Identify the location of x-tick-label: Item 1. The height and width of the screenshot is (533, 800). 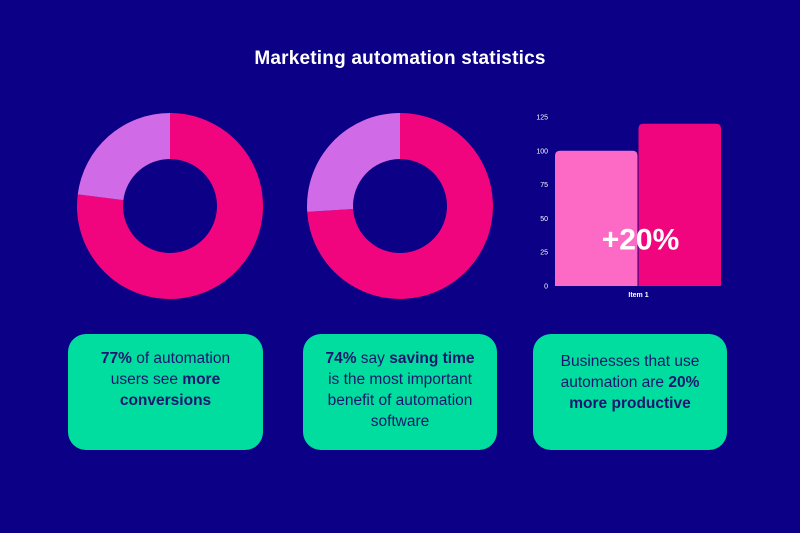
(638, 295).